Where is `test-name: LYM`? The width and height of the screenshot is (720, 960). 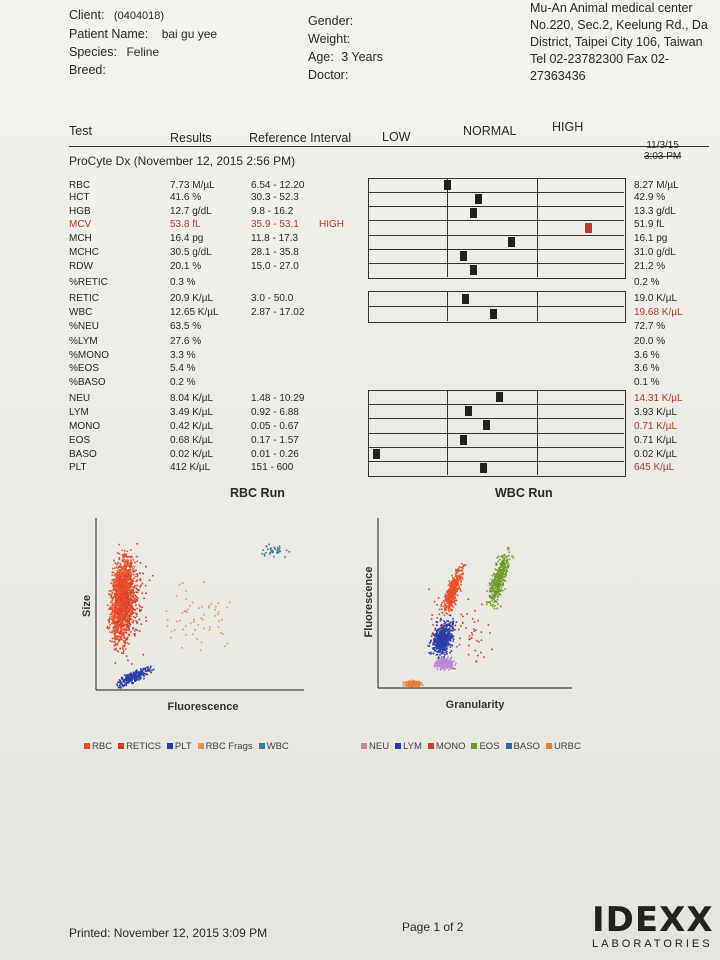
test-name: LYM is located at coordinates (79, 412).